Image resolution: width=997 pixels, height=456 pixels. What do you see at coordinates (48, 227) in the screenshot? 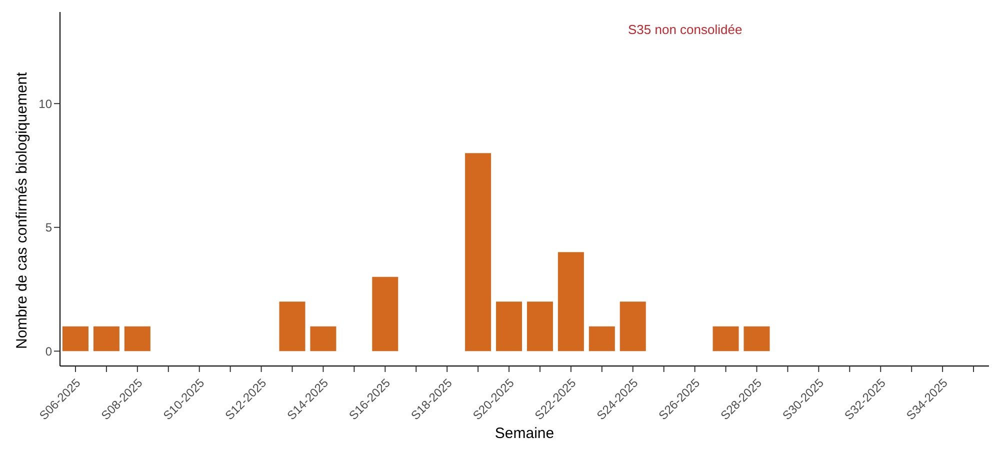
I see `y-tick-label: 5` at bounding box center [48, 227].